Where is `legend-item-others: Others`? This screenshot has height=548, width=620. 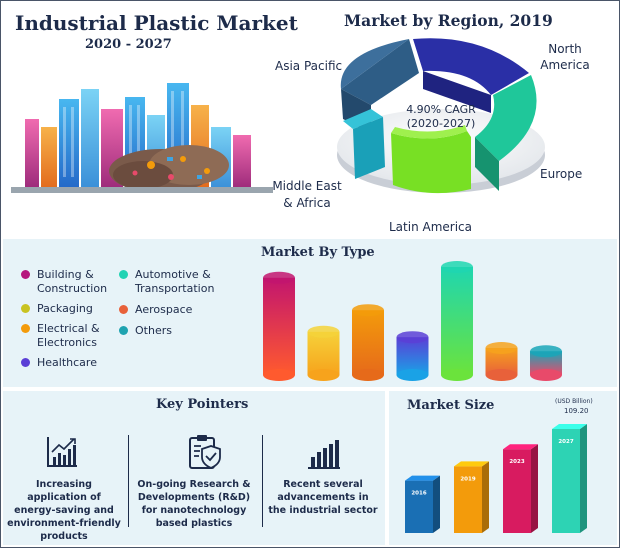
legend-item-others: Others is located at coordinates (169, 331).